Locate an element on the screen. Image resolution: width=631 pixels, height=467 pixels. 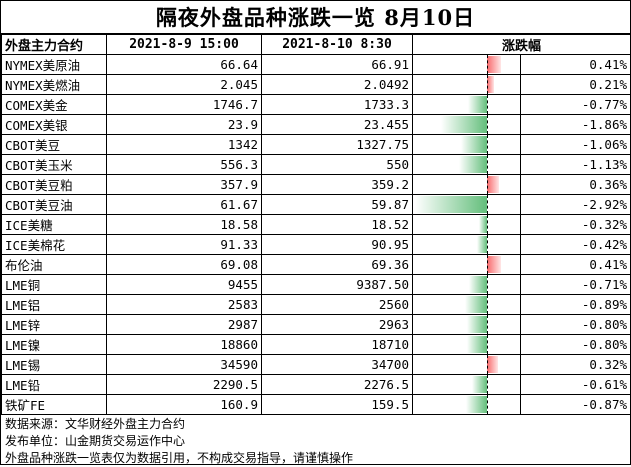
price-after: 1733.3 is located at coordinates (337, 104).